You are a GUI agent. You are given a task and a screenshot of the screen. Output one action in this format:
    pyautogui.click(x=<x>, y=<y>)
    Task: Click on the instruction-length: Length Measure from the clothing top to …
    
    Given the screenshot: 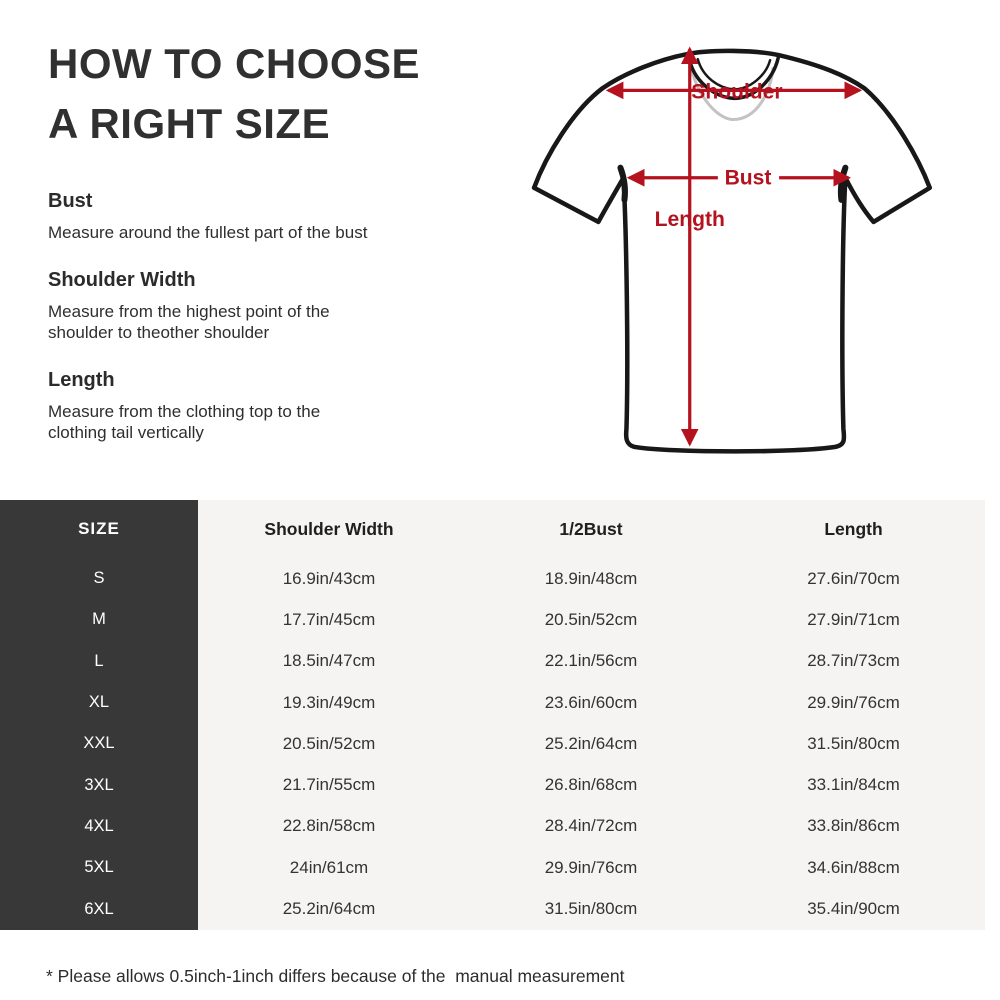 What is the action you would take?
    pyautogui.click(x=268, y=406)
    